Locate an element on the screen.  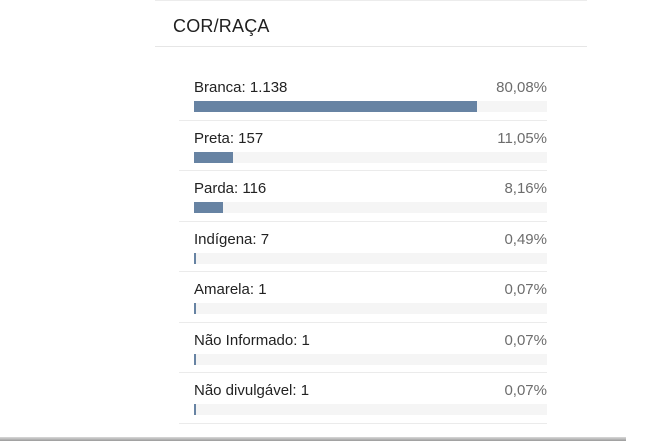
item-label: Parda: 116 is located at coordinates (230, 188).